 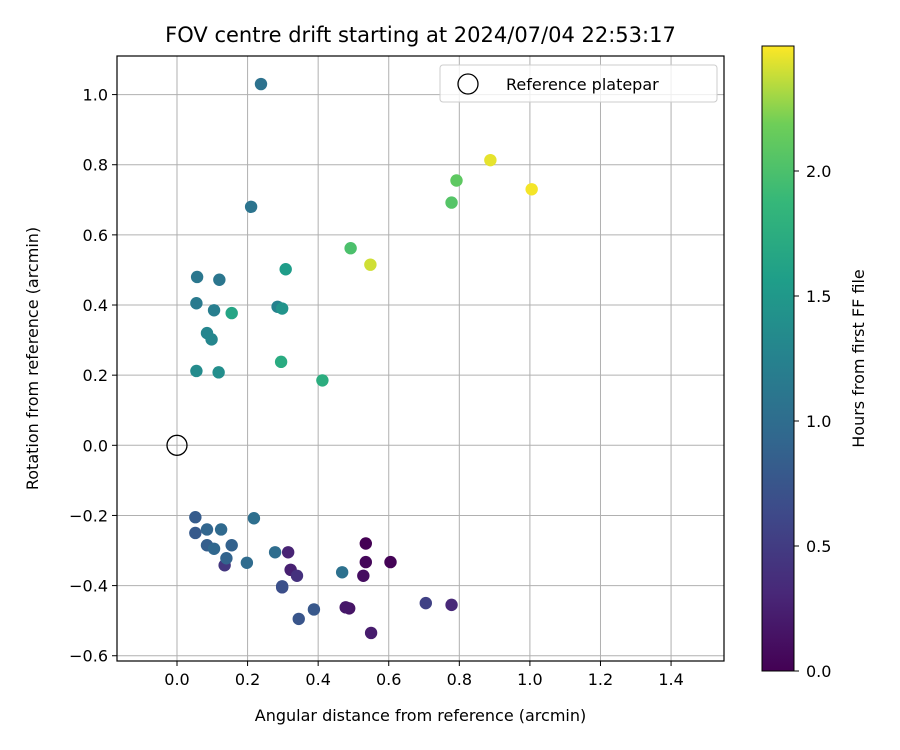 I want to click on x-tick-label: 1.2, so click(x=600, y=679).